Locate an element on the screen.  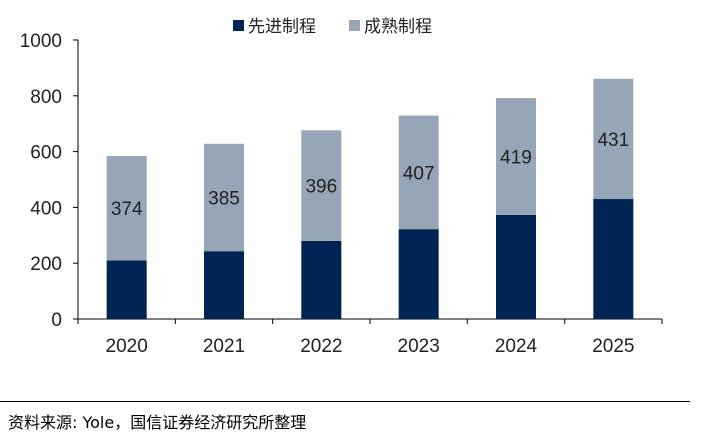
data-label-2024: 419 is located at coordinates (516, 157).